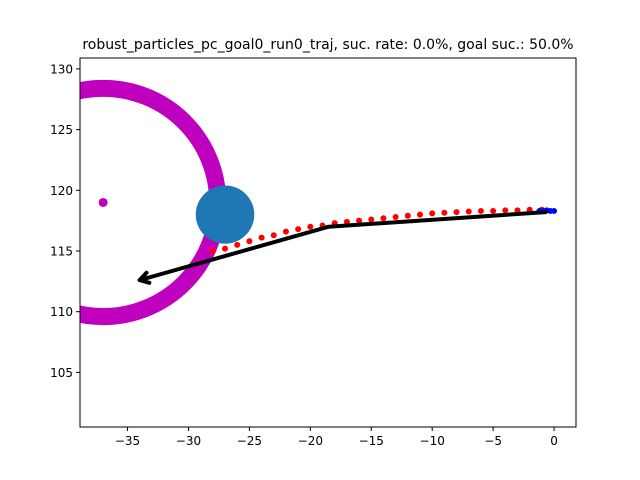 This screenshot has width=640, height=480. I want to click on x-tick-label: −35, so click(127, 441).